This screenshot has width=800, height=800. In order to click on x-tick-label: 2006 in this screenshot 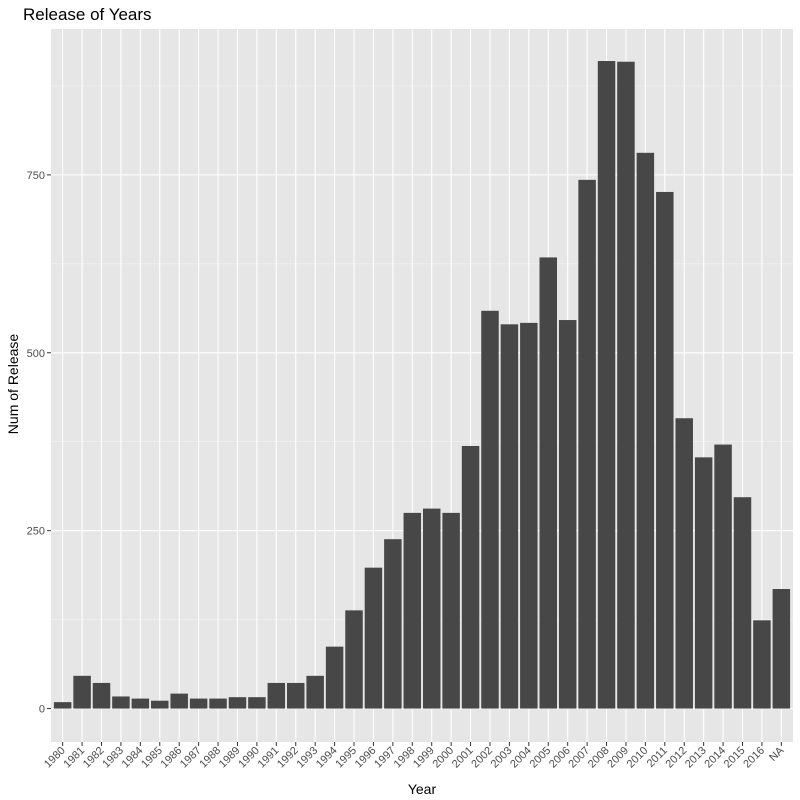, I will do `click(560, 758)`.